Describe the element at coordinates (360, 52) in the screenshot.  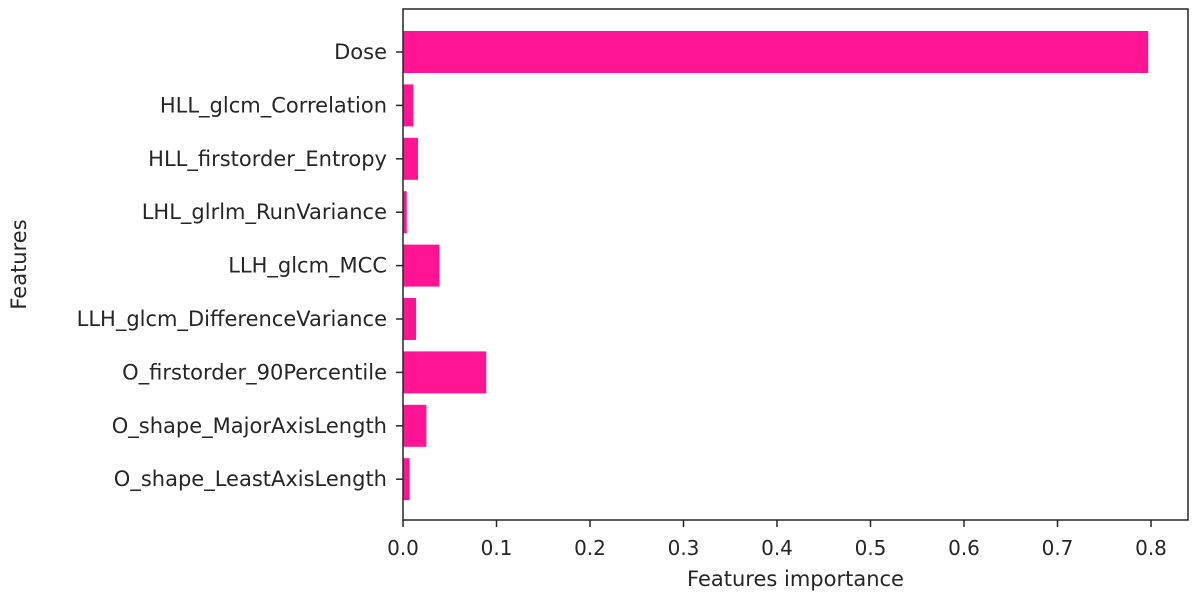
I see `category-label: Dose` at that location.